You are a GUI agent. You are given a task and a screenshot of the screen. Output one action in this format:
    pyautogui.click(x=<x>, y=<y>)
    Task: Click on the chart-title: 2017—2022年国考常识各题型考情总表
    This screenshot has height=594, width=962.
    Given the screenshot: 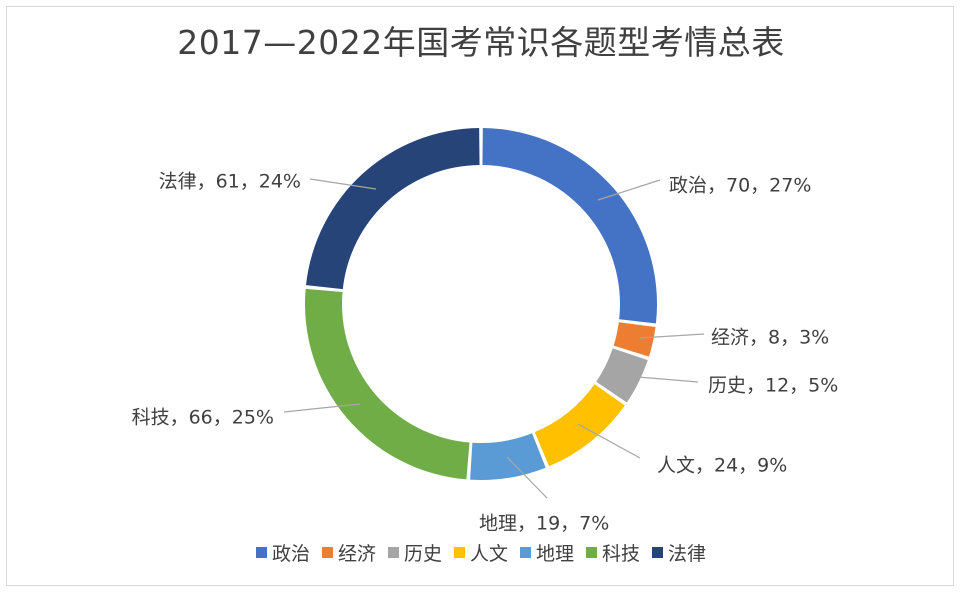 What is the action you would take?
    pyautogui.click(x=481, y=42)
    